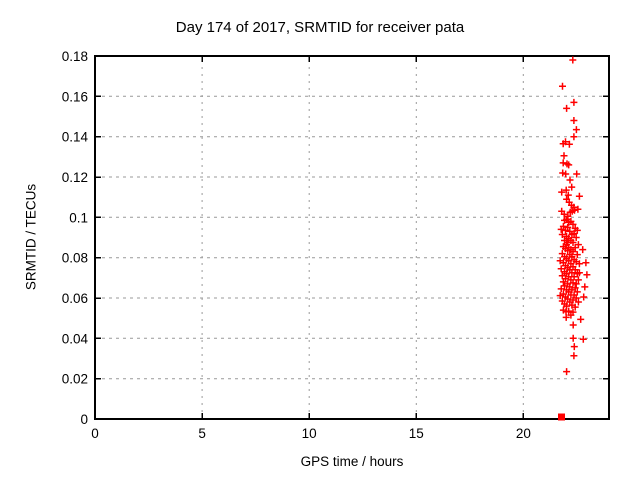 This screenshot has height=480, width=640. What do you see at coordinates (202, 433) in the screenshot?
I see `x-tick-label: 5` at bounding box center [202, 433].